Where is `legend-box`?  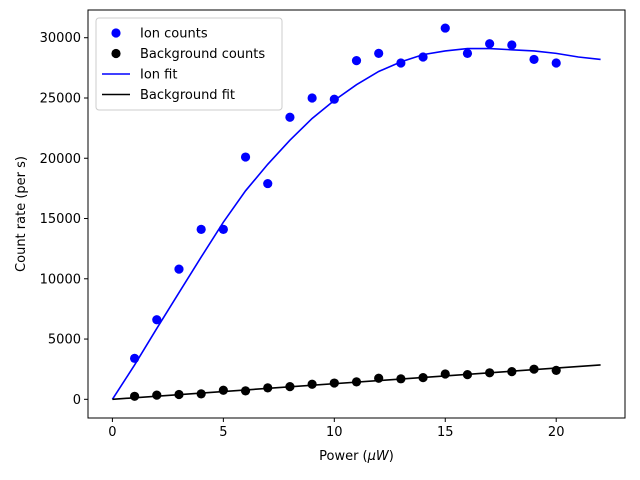
legend-box is located at coordinates (189, 64).